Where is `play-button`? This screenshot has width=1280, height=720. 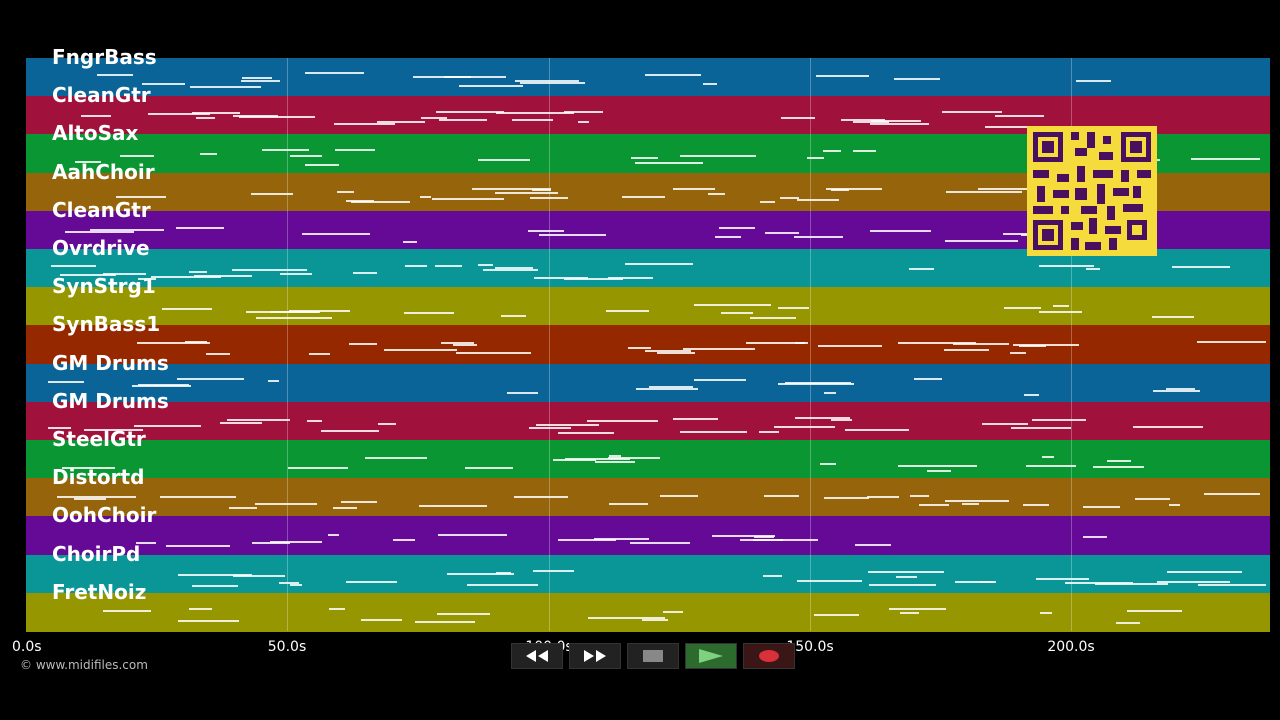
play-button is located at coordinates (711, 656).